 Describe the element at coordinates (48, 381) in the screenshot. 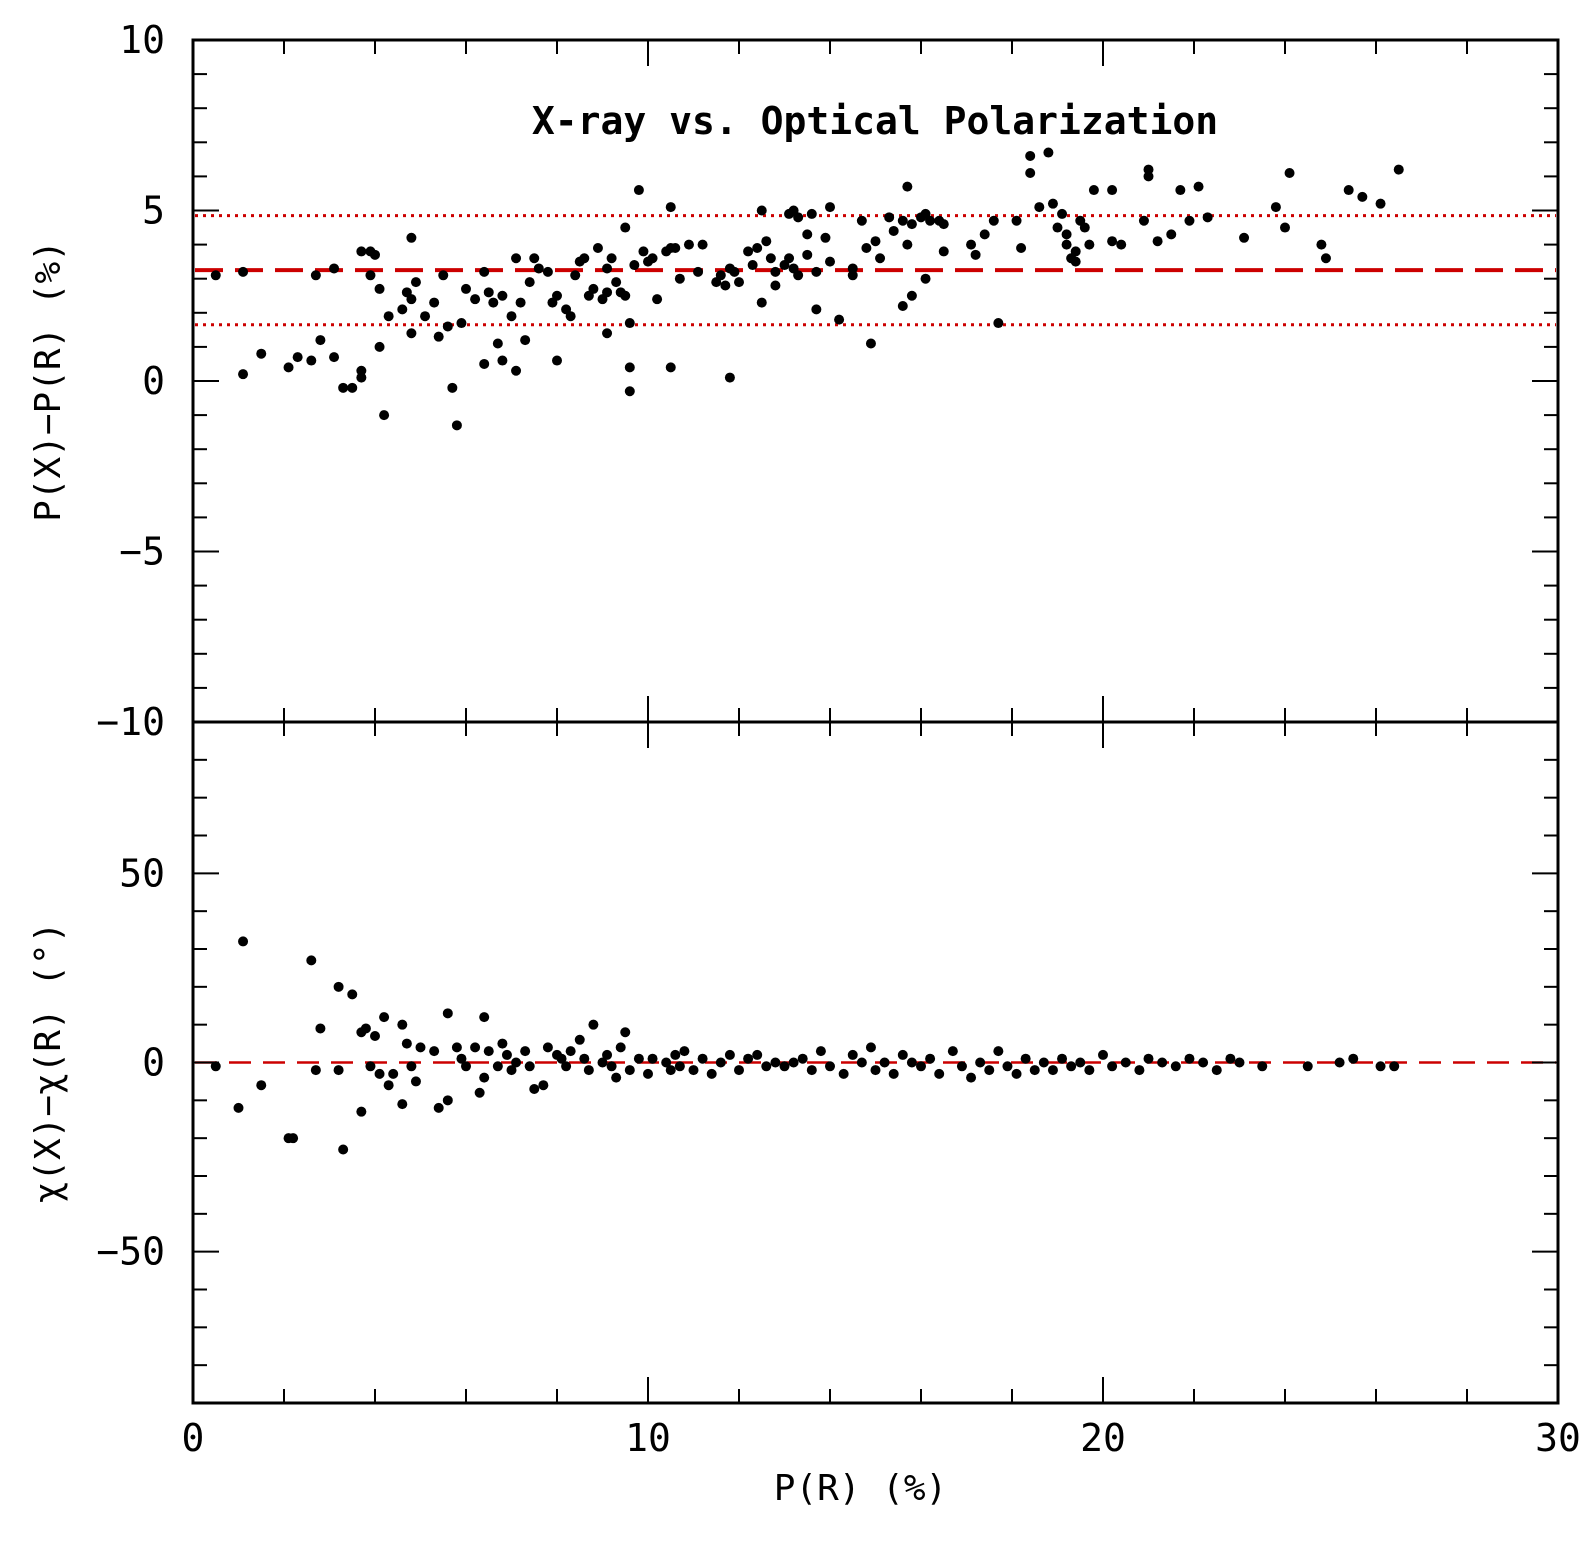

I see `top-y-axis-label: P(X)−P(R) (%)` at that location.